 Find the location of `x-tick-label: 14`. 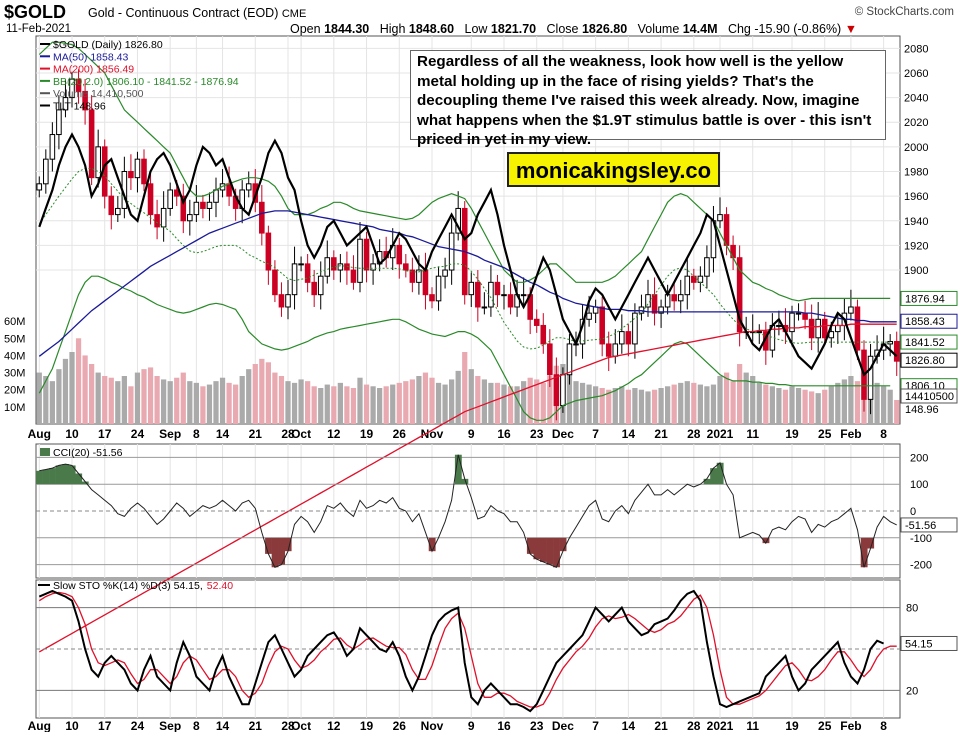

x-tick-label: 14 is located at coordinates (629, 725).